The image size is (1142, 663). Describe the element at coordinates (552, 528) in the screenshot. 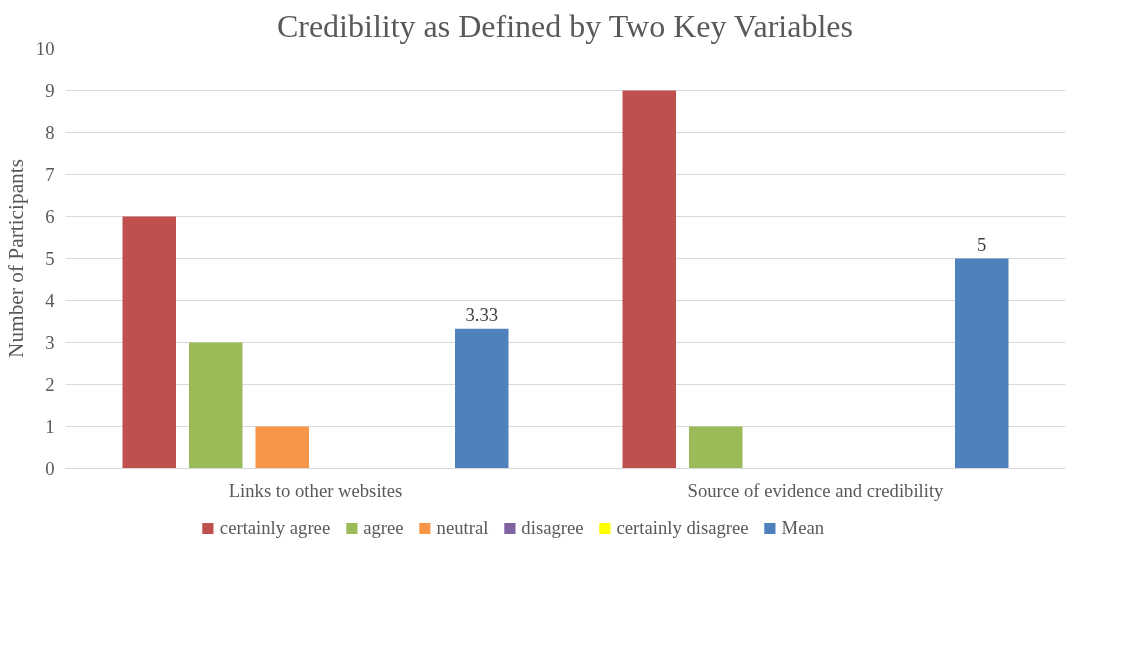

I see `legend-label: disagree` at that location.